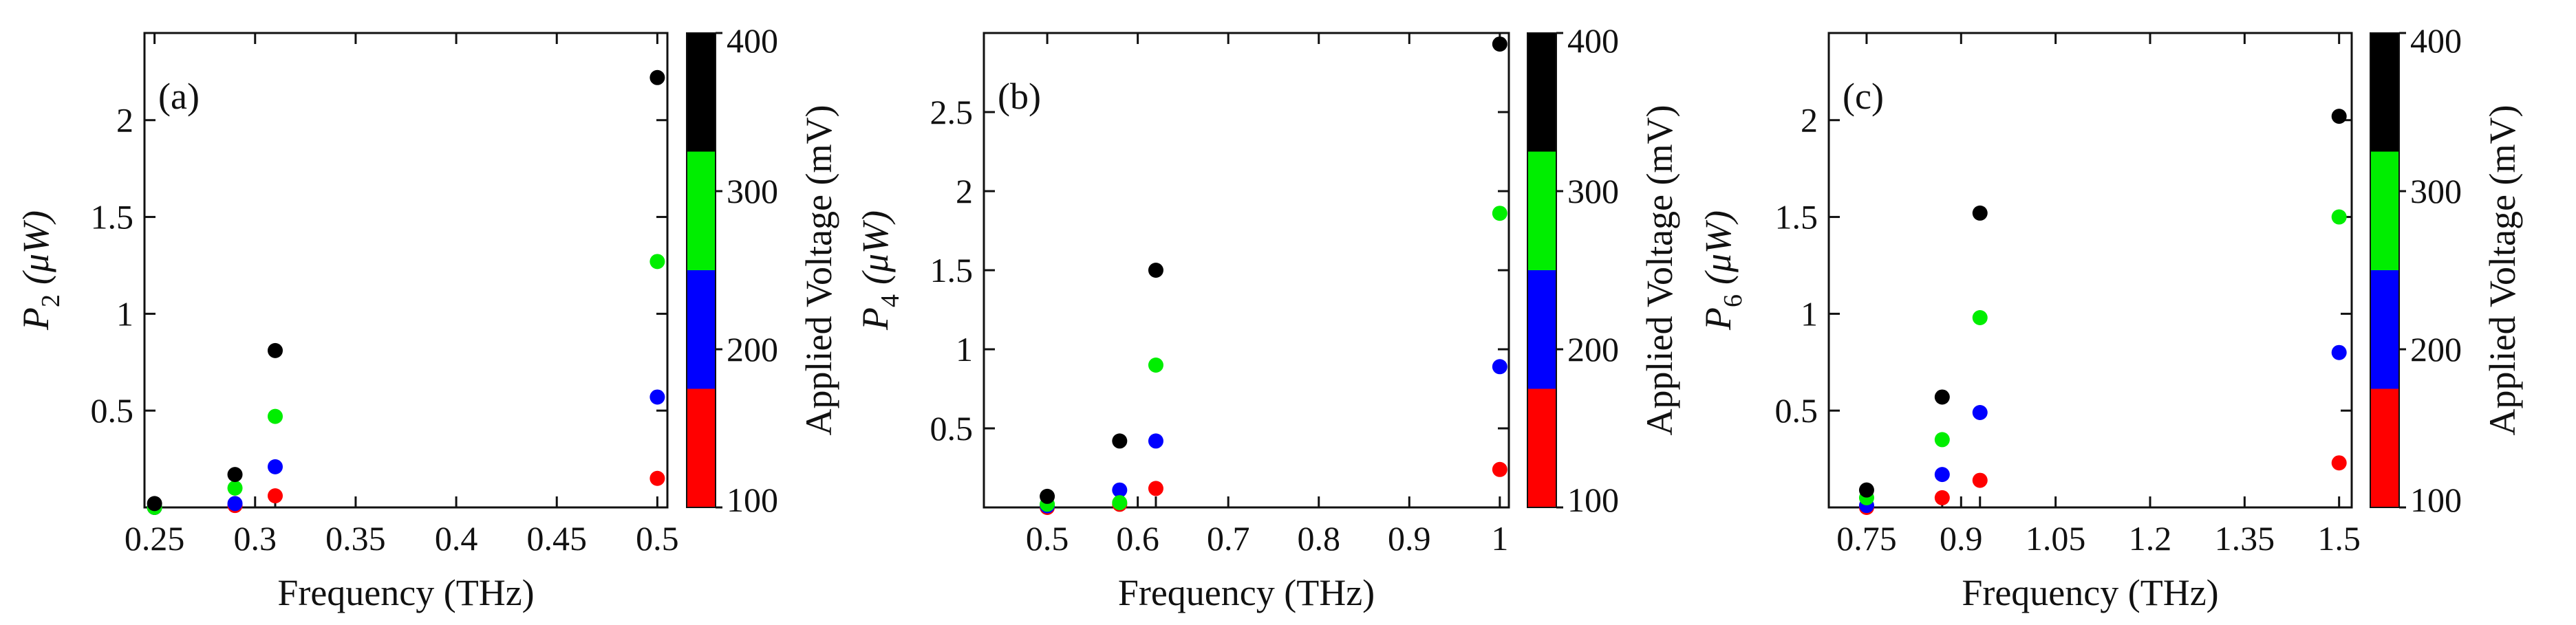 This screenshot has height=625, width=2576. I want to click on x-tick-label: 1.5, so click(2339, 538).